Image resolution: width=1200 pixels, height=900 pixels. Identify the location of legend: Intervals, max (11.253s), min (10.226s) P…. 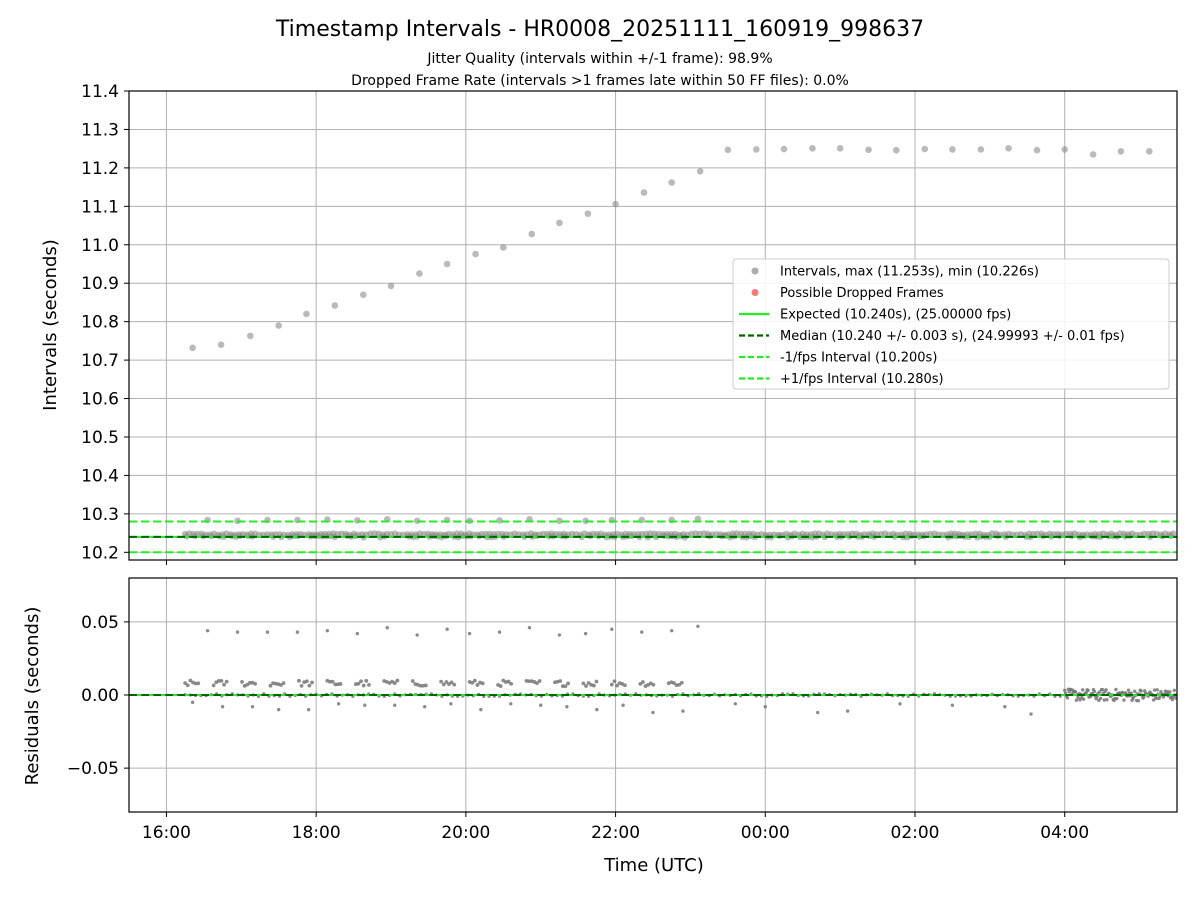
(951, 324).